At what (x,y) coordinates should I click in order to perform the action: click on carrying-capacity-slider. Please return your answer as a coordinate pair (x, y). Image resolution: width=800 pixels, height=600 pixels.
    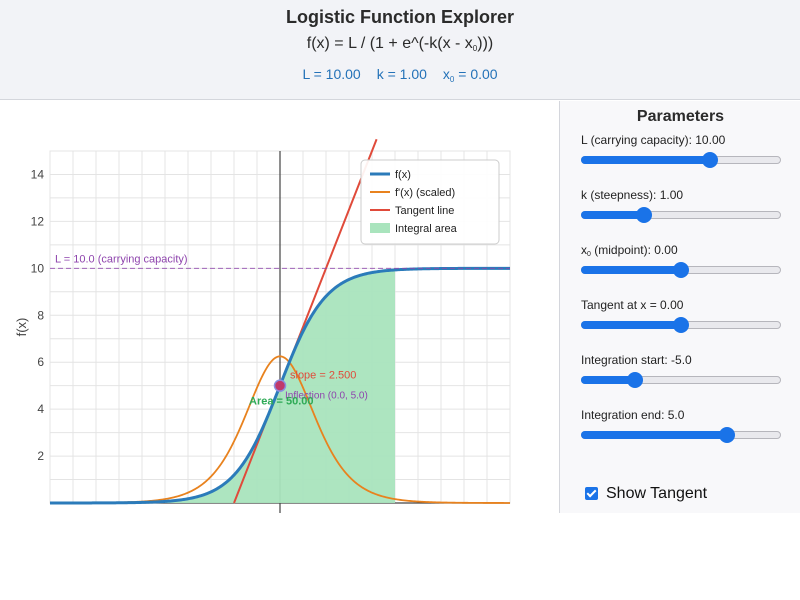
    Looking at the image, I should click on (681, 160).